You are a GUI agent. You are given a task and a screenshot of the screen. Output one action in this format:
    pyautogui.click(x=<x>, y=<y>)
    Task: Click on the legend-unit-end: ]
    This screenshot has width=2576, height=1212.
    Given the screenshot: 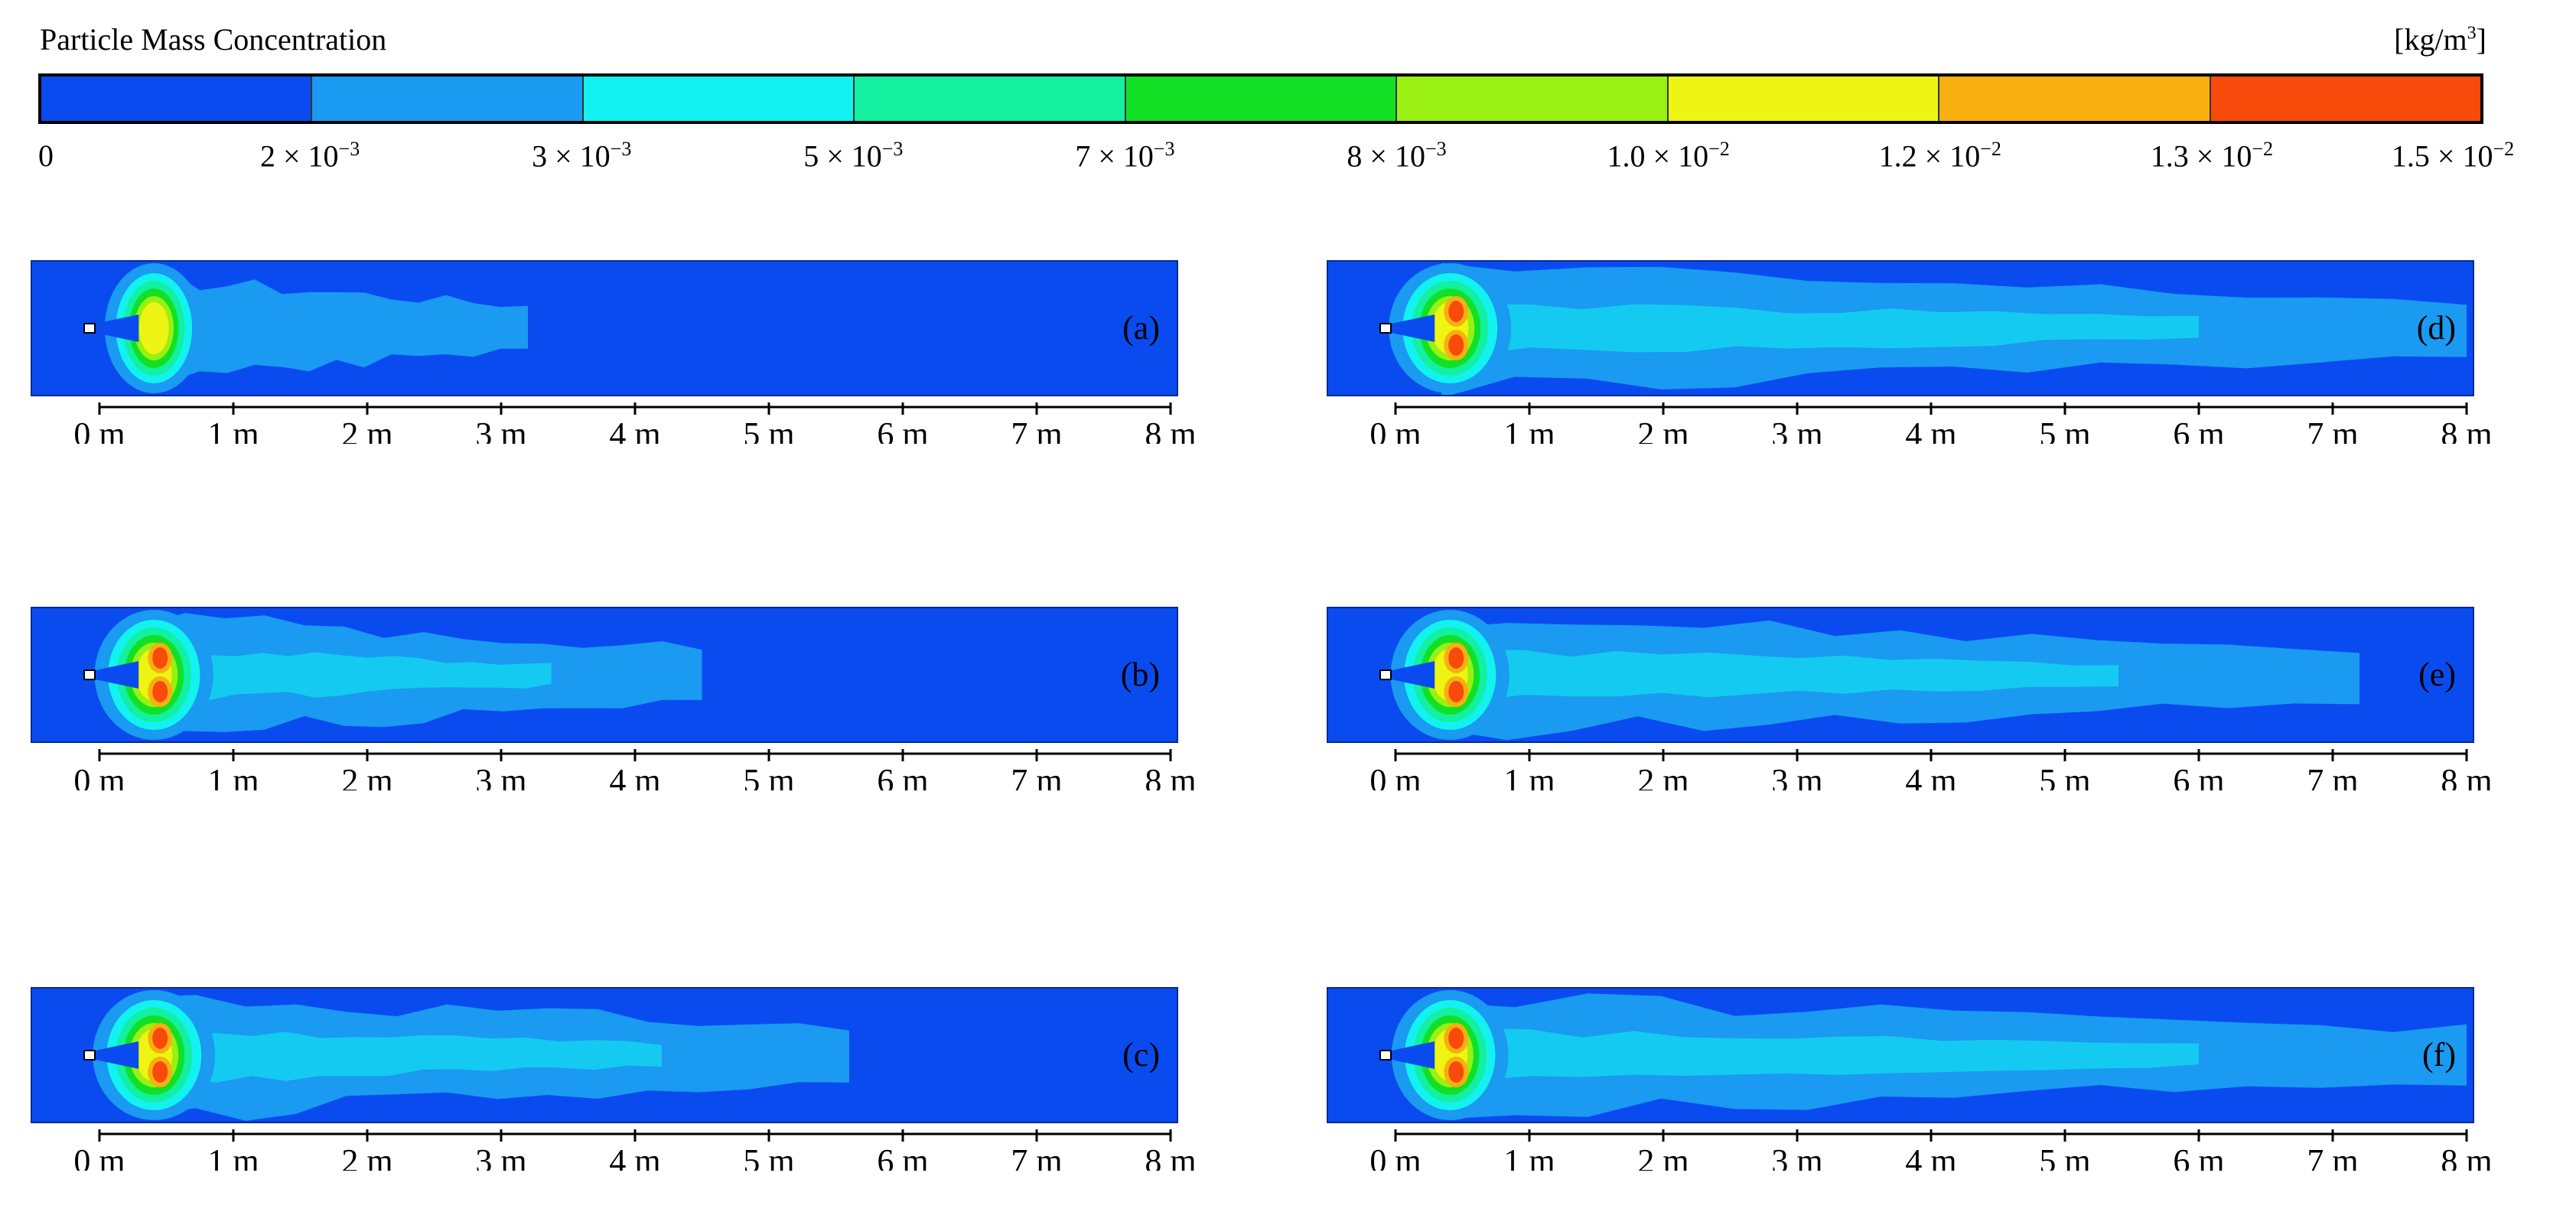 What is the action you would take?
    pyautogui.click(x=2481, y=39)
    